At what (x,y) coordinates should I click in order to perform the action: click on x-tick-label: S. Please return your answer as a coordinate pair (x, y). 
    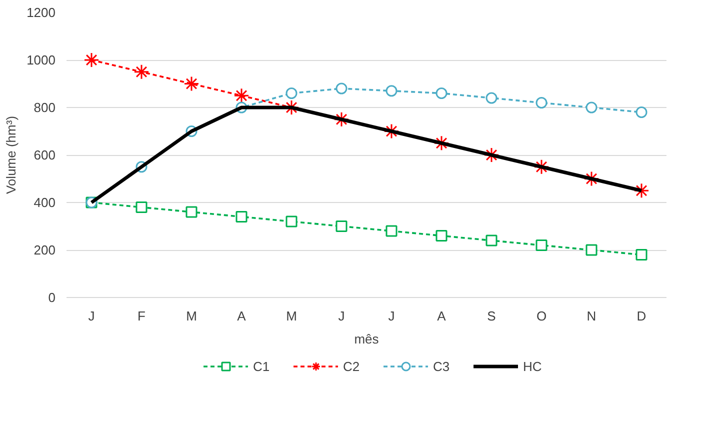
    Looking at the image, I should click on (491, 316).